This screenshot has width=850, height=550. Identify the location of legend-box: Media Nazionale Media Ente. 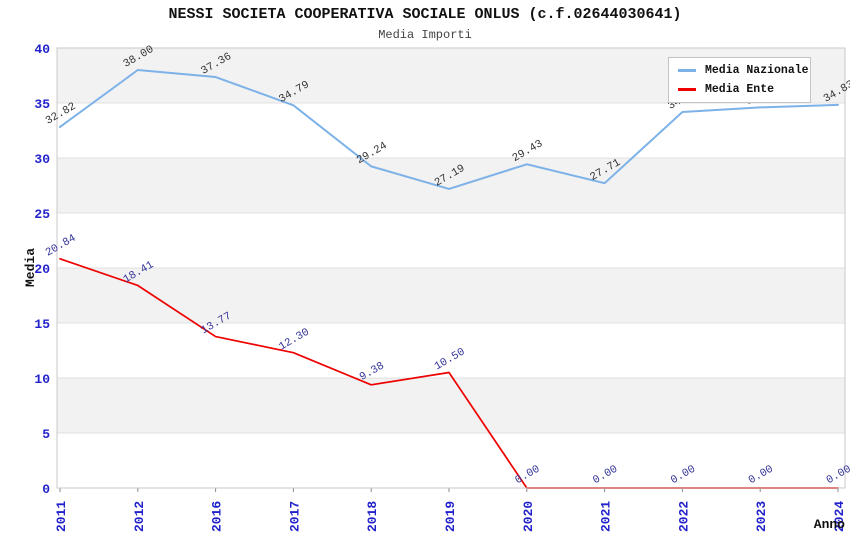
(739, 80).